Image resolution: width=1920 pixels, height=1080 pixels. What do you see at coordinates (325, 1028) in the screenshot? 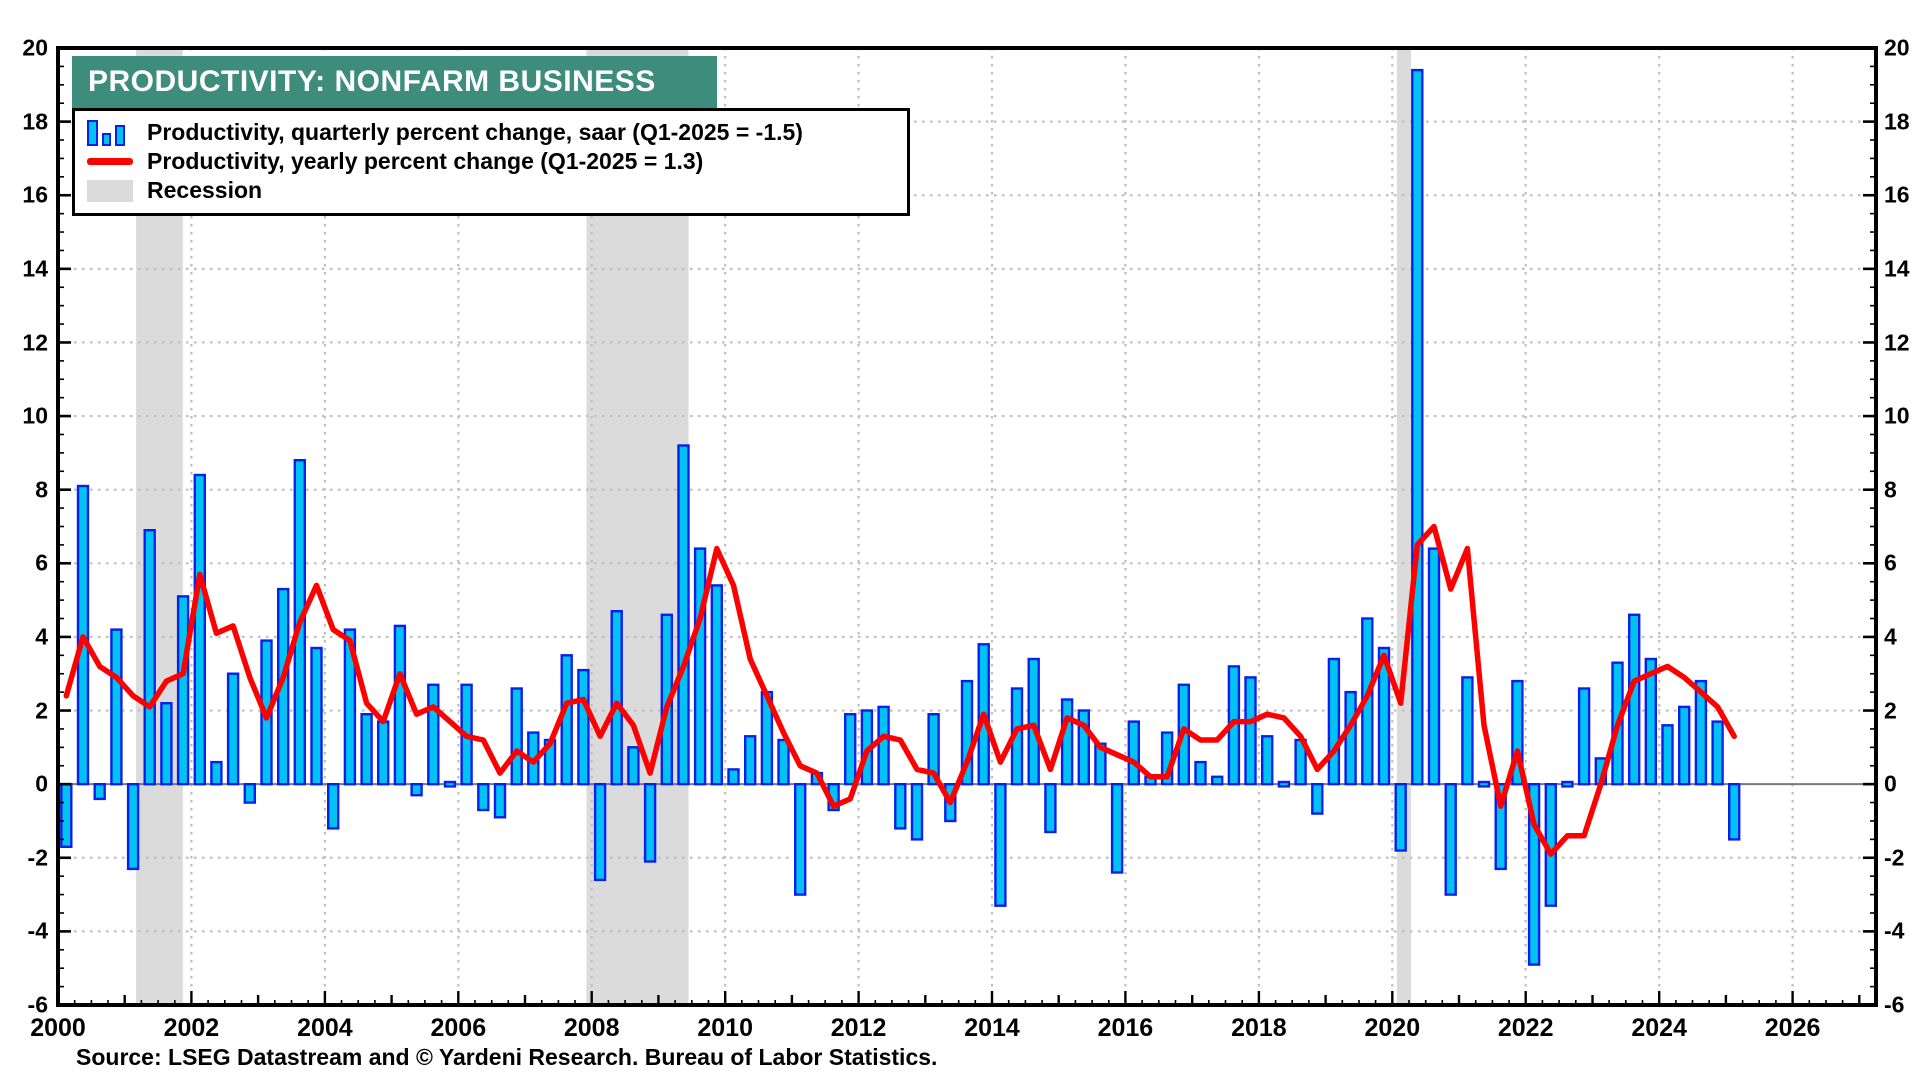
I see `x-axis-tick-label: 2004` at bounding box center [325, 1028].